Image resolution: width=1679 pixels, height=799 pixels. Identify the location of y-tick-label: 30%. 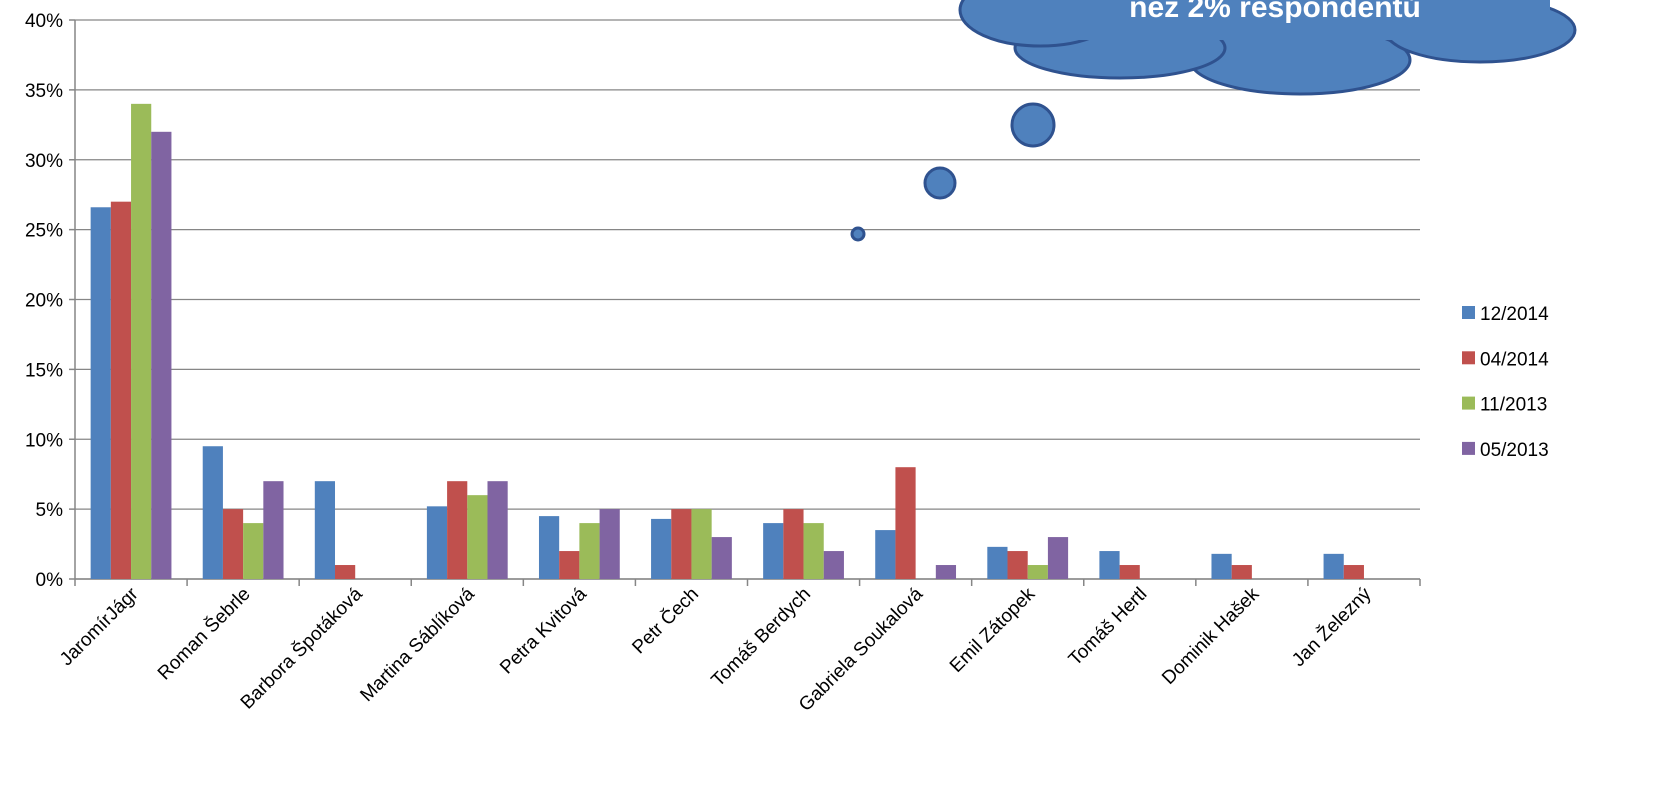
(44, 161).